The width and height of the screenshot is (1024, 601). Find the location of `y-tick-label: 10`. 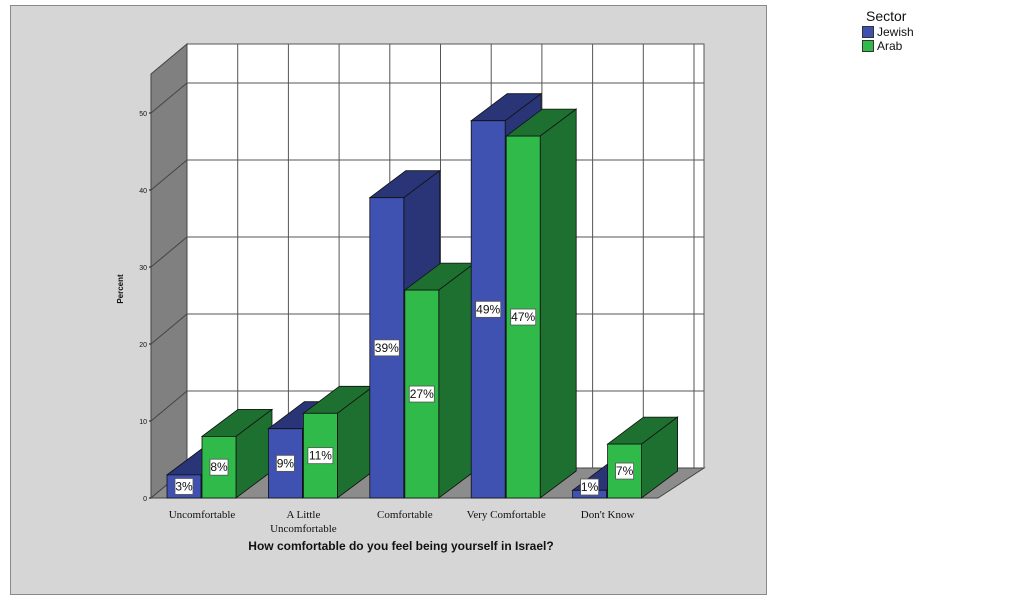

y-tick-label: 10 is located at coordinates (143, 422).